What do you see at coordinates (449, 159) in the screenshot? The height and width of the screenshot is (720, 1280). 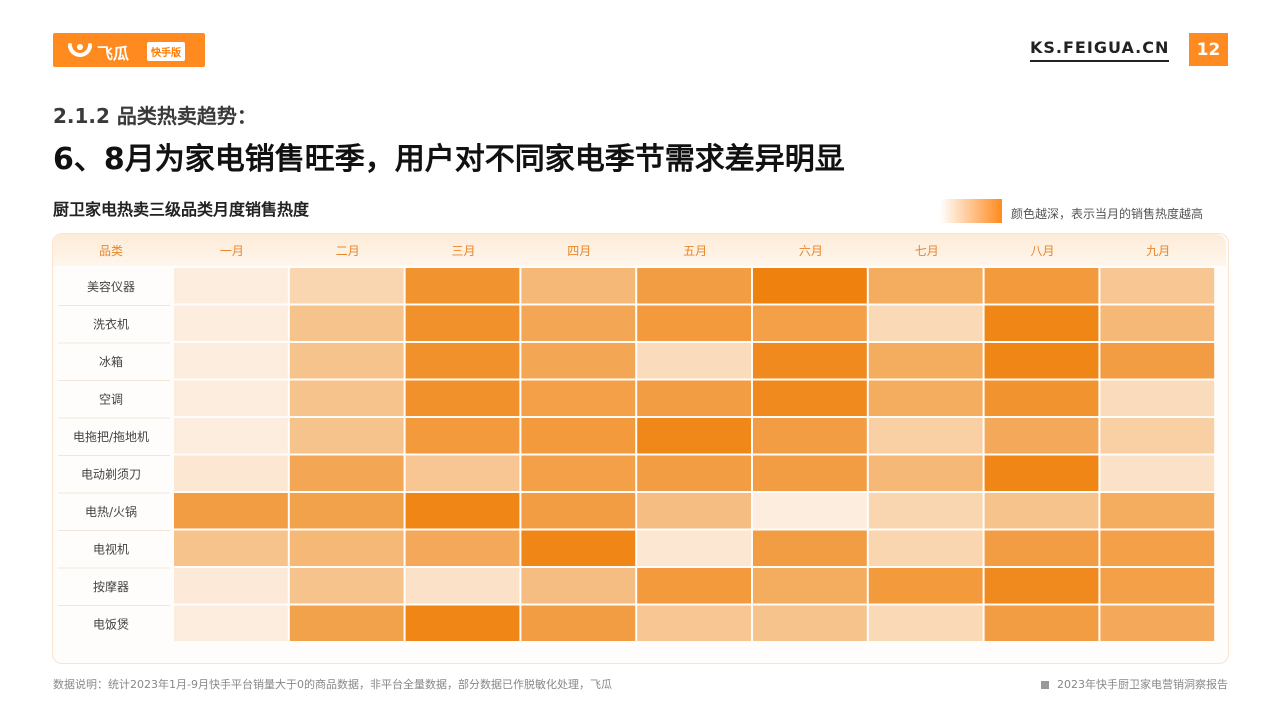 I see `page-title: 6、8月为家电销售旺季，用户对不同家电季节需求差异明显` at bounding box center [449, 159].